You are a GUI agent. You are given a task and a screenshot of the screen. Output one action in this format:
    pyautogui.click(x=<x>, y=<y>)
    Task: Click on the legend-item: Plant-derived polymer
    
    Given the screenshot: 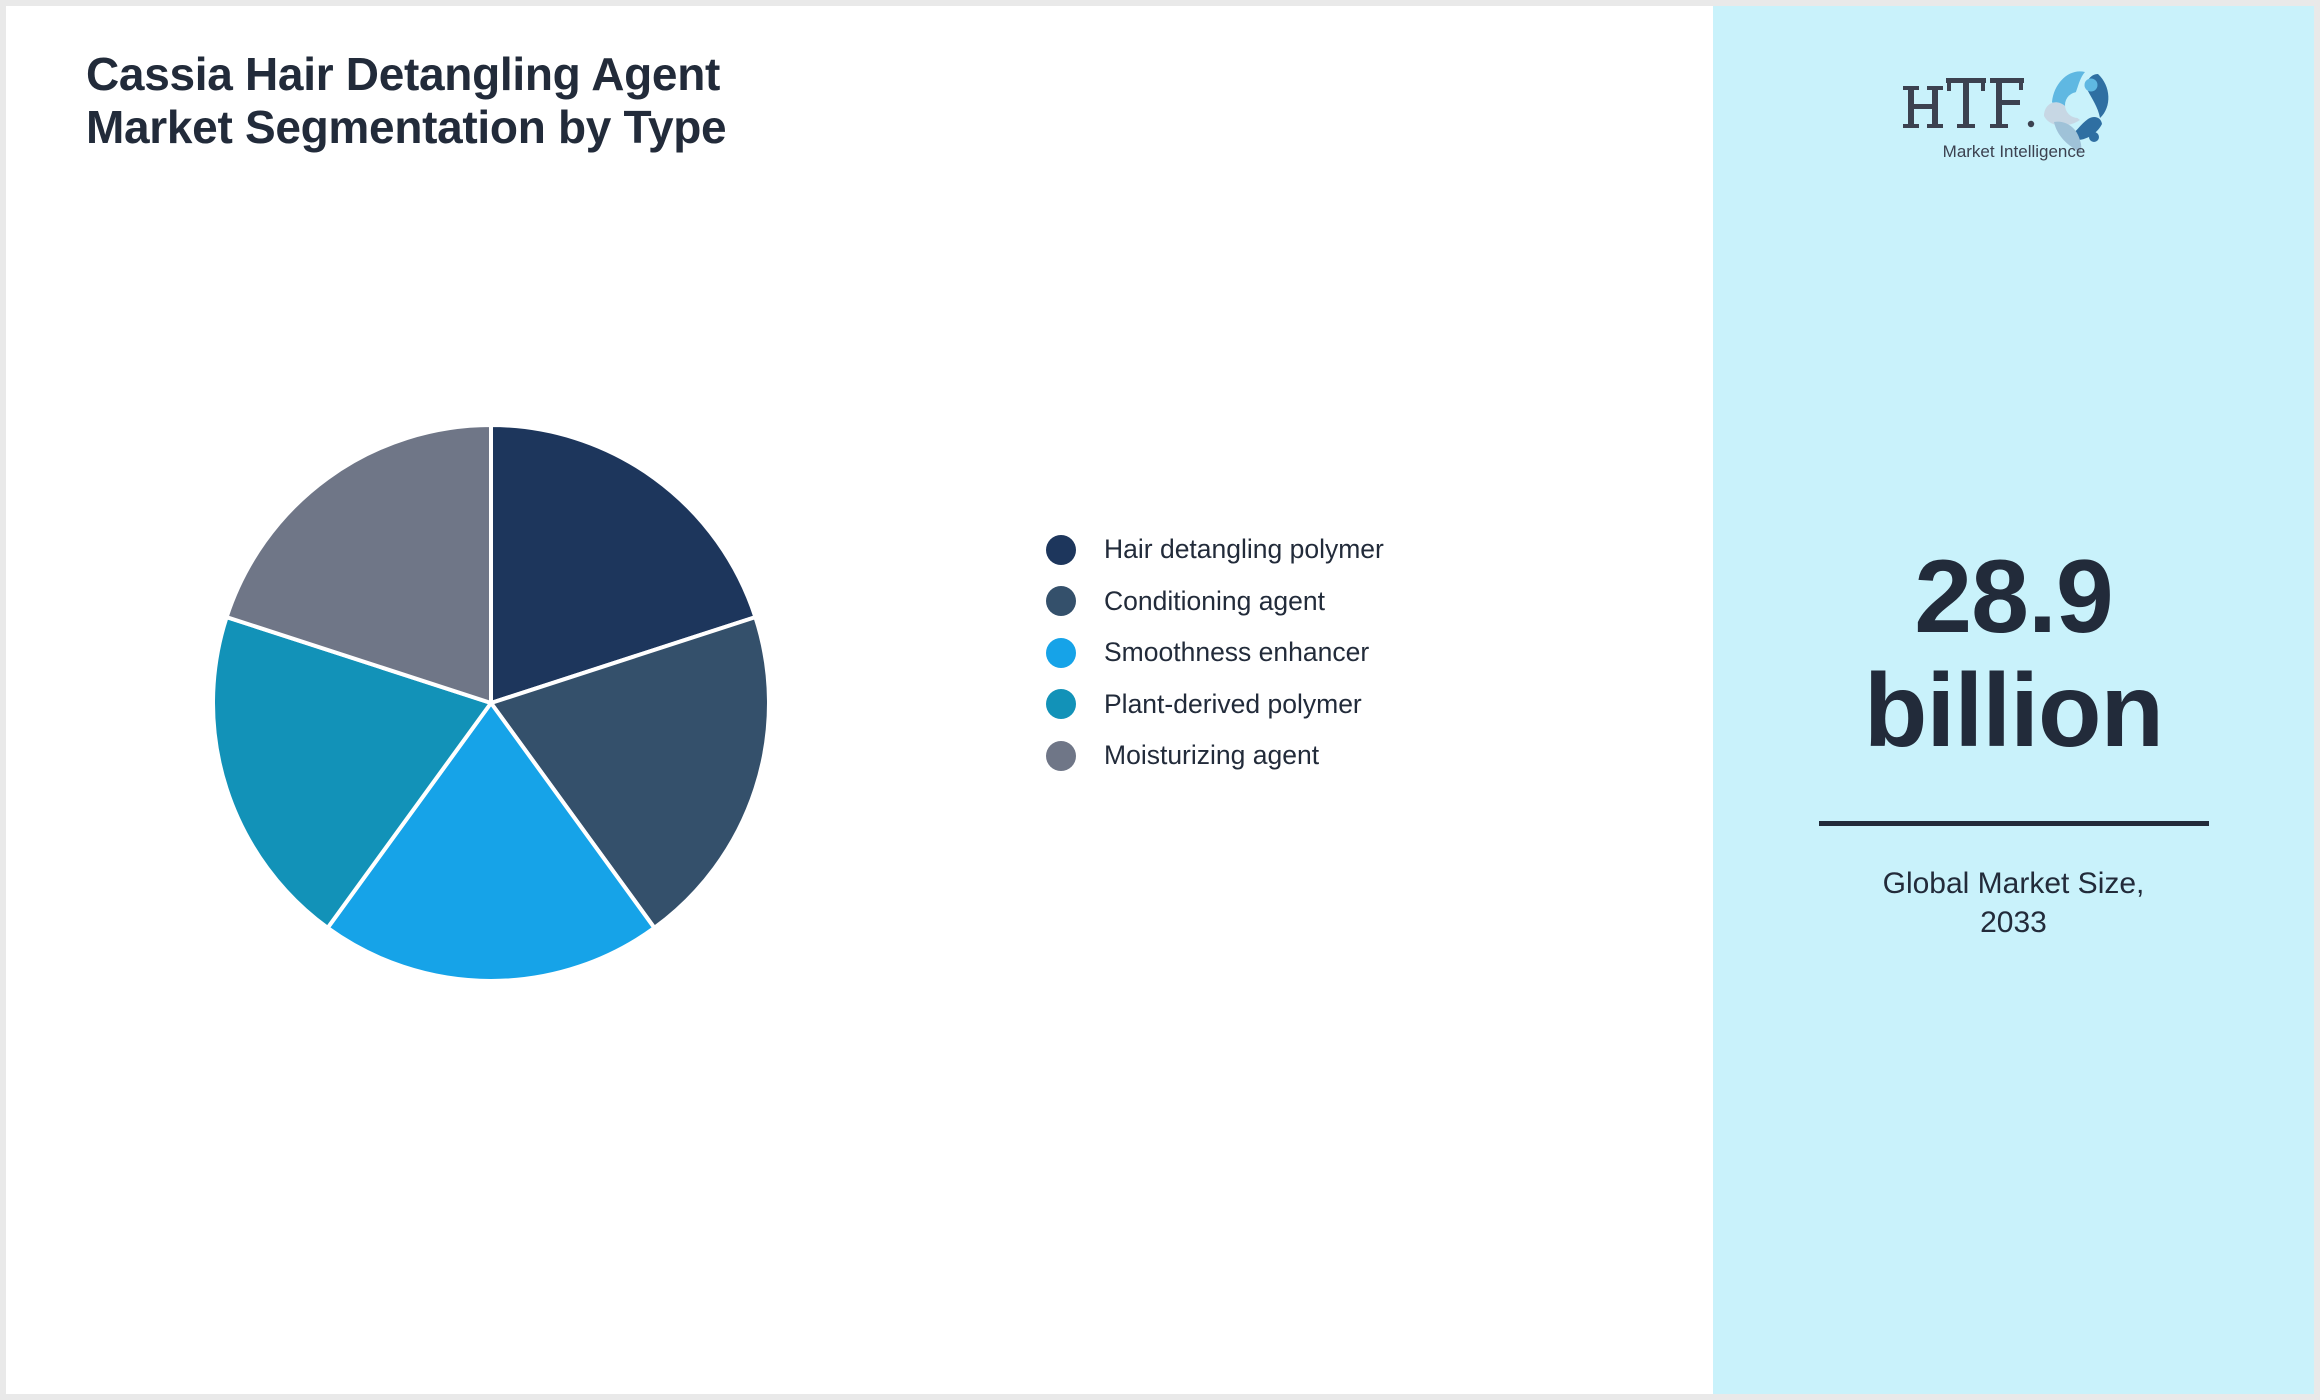 What is the action you would take?
    pyautogui.click(x=1326, y=705)
    